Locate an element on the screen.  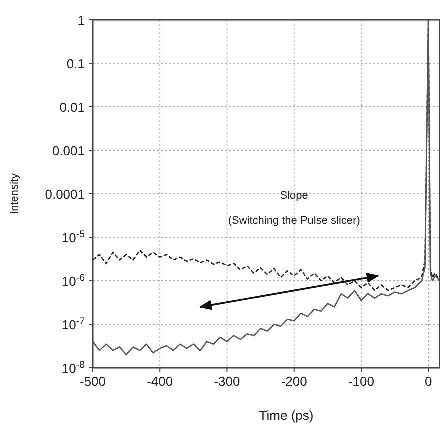
y-tick-label: 0.01 is located at coordinates (72, 107).